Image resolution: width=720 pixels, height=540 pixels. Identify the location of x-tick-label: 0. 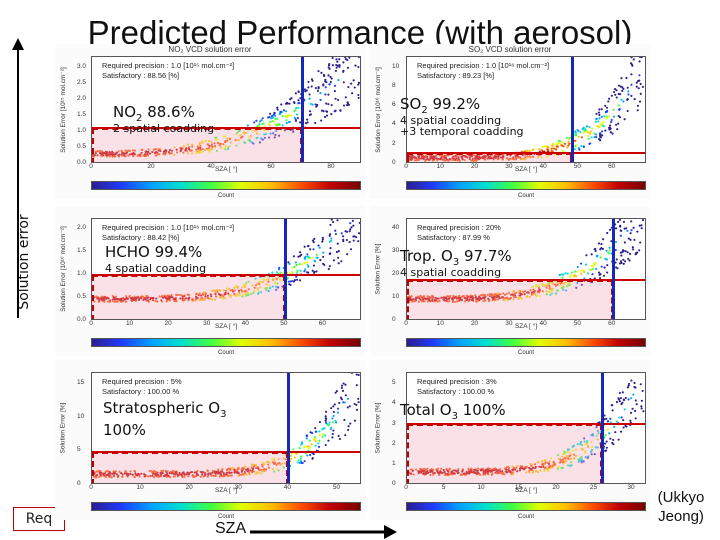
(91, 323).